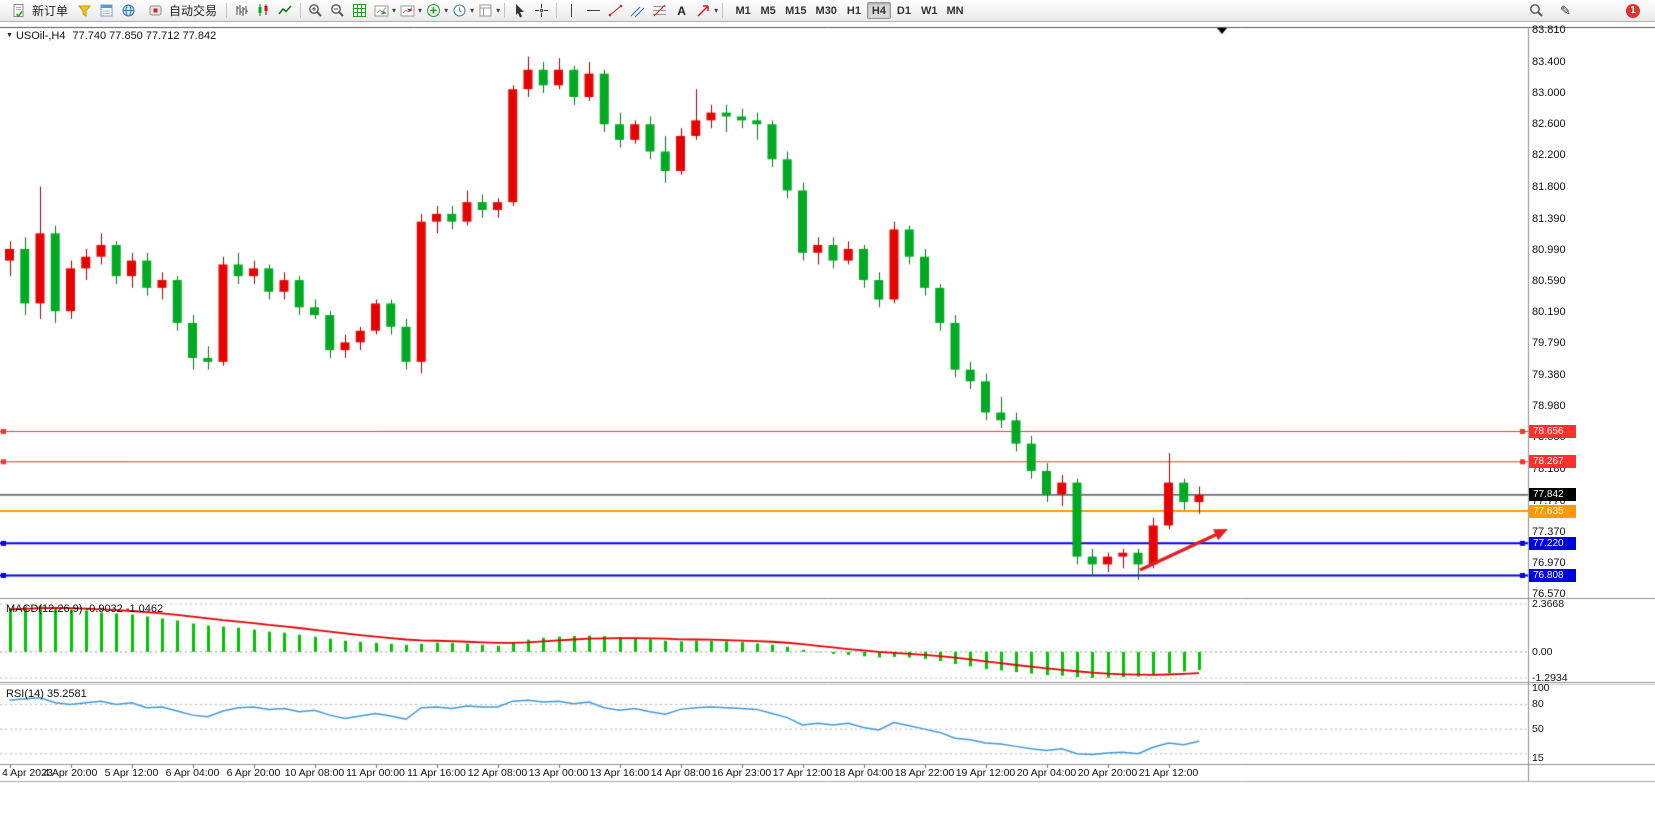 Image resolution: width=1655 pixels, height=827 pixels. What do you see at coordinates (315, 10) in the screenshot?
I see `zoom-in-icon` at bounding box center [315, 10].